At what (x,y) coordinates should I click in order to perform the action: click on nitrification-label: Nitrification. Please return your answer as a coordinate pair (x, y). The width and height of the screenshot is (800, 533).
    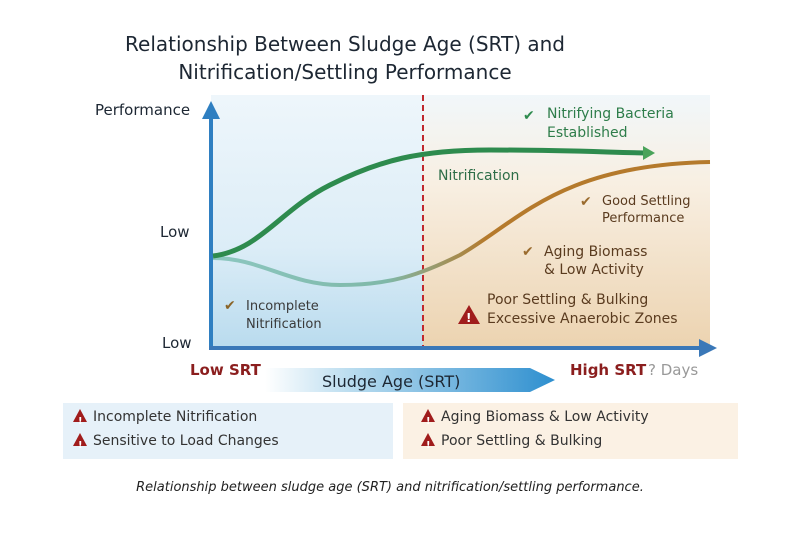
    Looking at the image, I should click on (478, 176).